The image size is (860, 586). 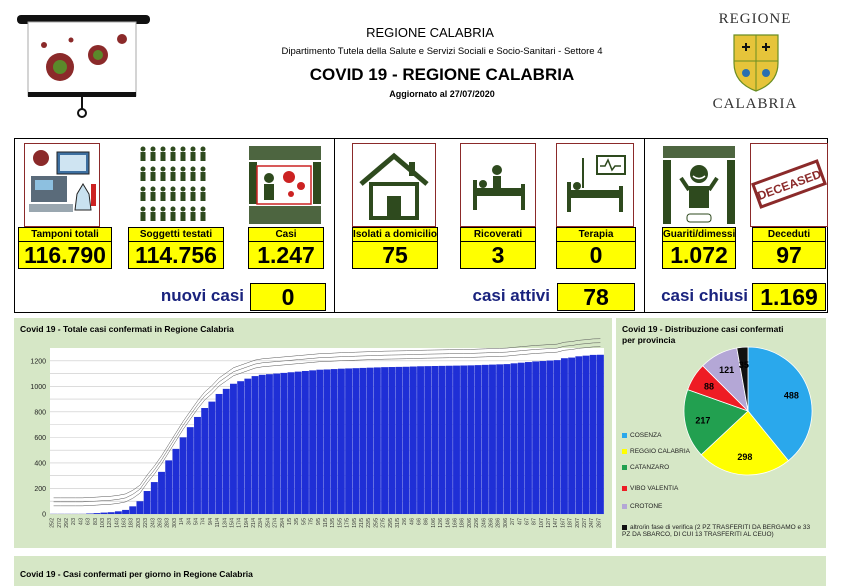 What do you see at coordinates (578, 523) in the screenshot?
I see `x-tick-label: 20/7` at bounding box center [578, 523].